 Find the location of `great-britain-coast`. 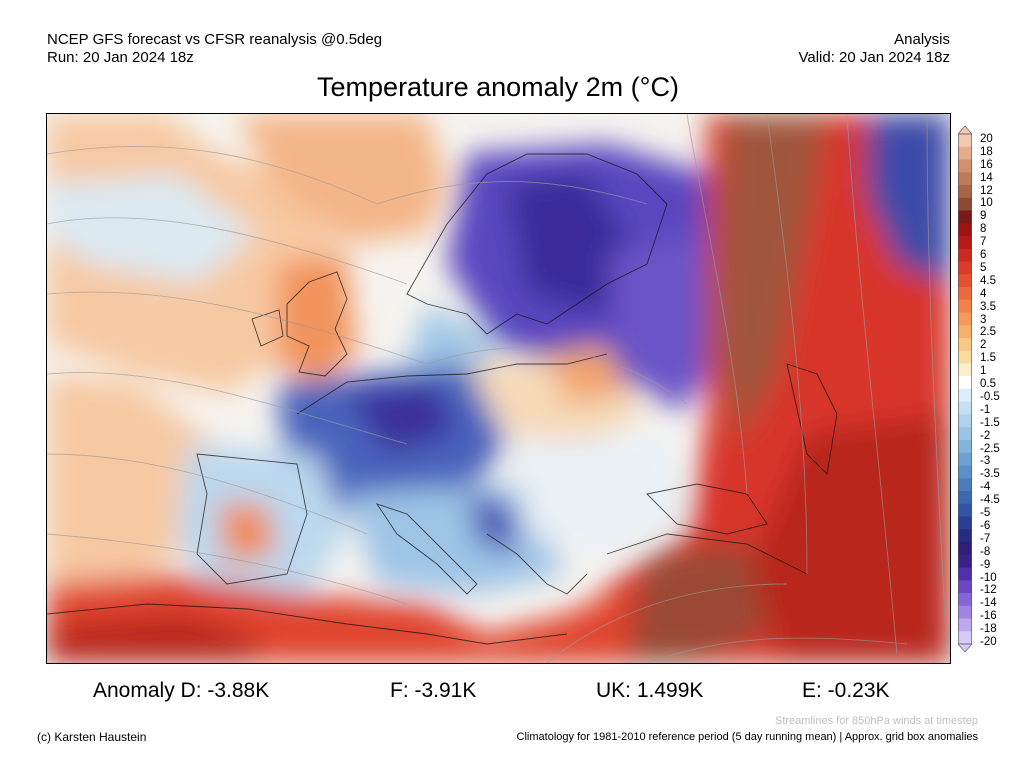

great-britain-coast is located at coordinates (317, 324).